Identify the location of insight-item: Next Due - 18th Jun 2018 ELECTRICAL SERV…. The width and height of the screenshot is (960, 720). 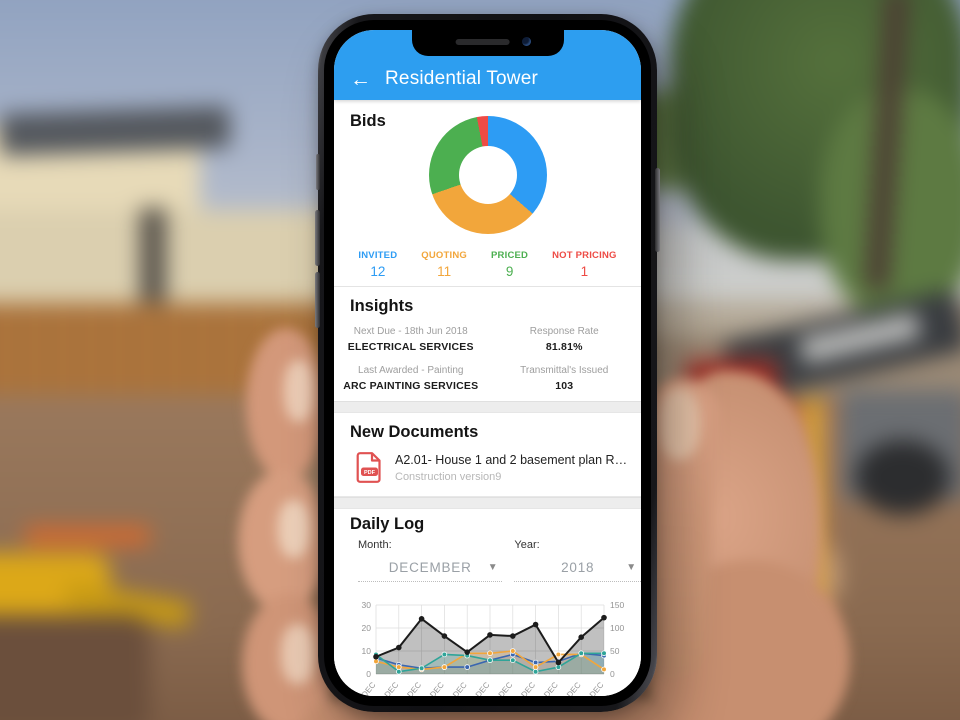
(411, 339).